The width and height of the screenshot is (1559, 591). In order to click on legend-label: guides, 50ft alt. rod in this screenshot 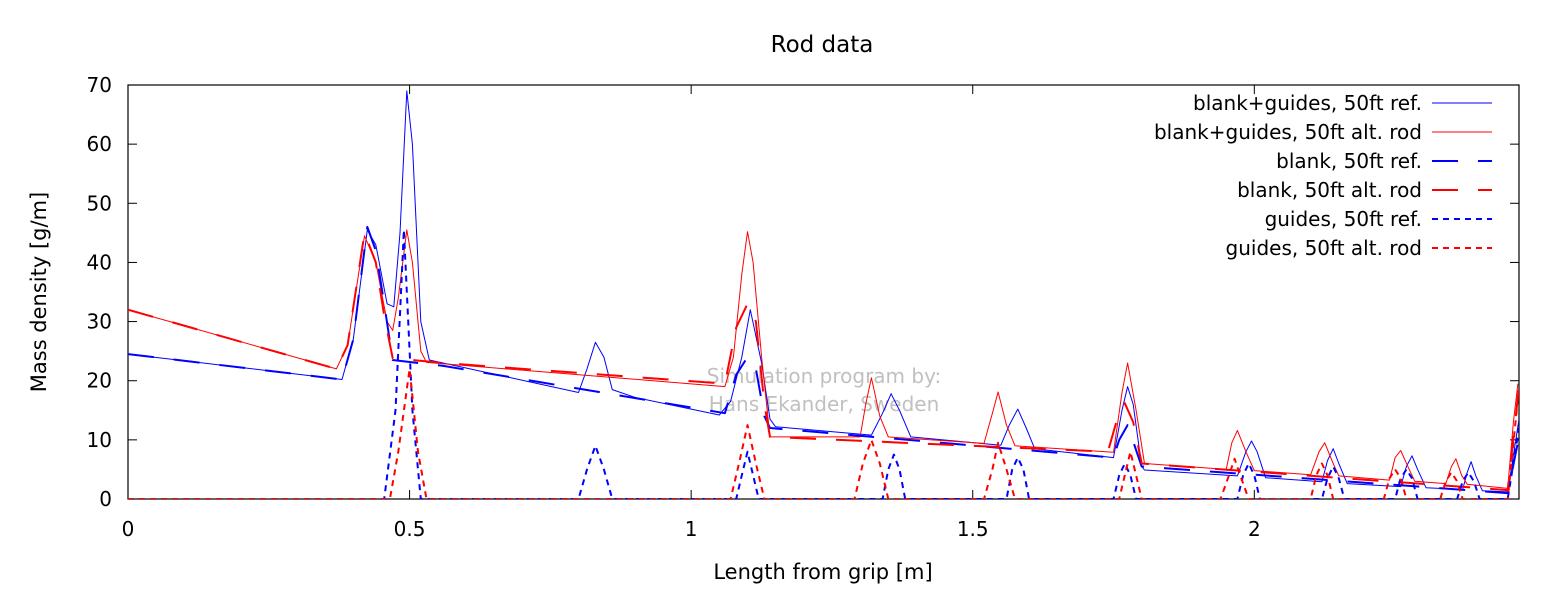, I will do `click(1324, 248)`.